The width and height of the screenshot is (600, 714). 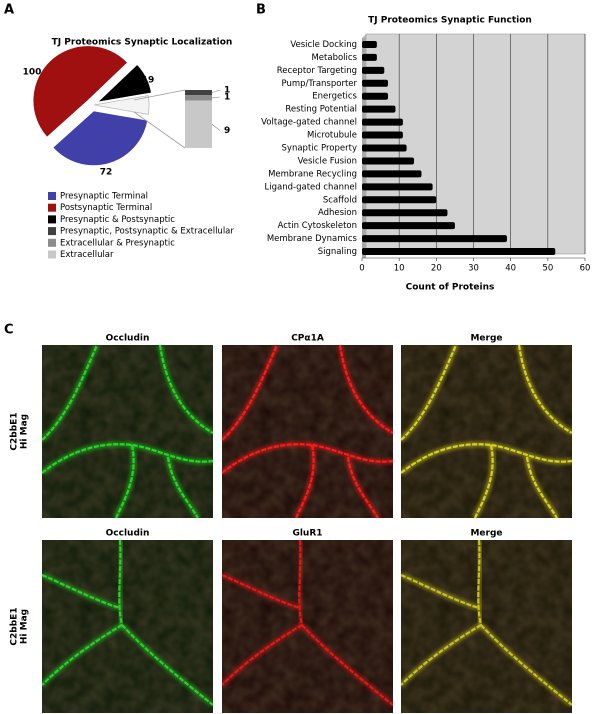 I want to click on y-tick-label: Vesicle Fusion, so click(x=327, y=161).